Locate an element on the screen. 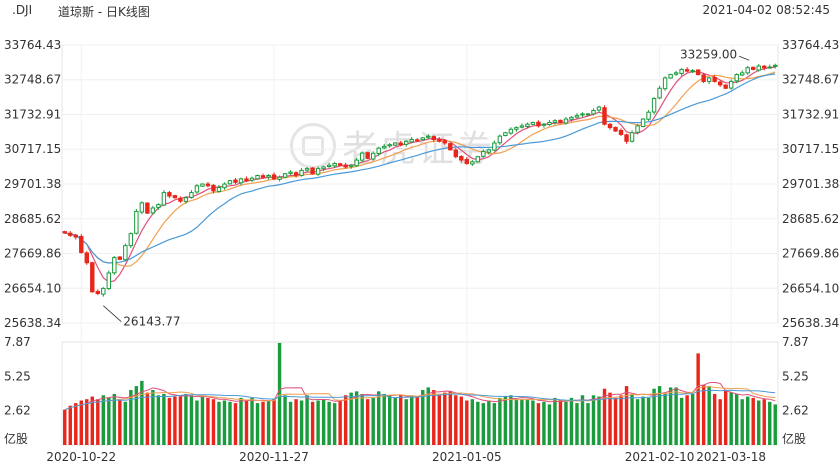 The width and height of the screenshot is (840, 470). price-tick-label: 26654.10 is located at coordinates (810, 288).